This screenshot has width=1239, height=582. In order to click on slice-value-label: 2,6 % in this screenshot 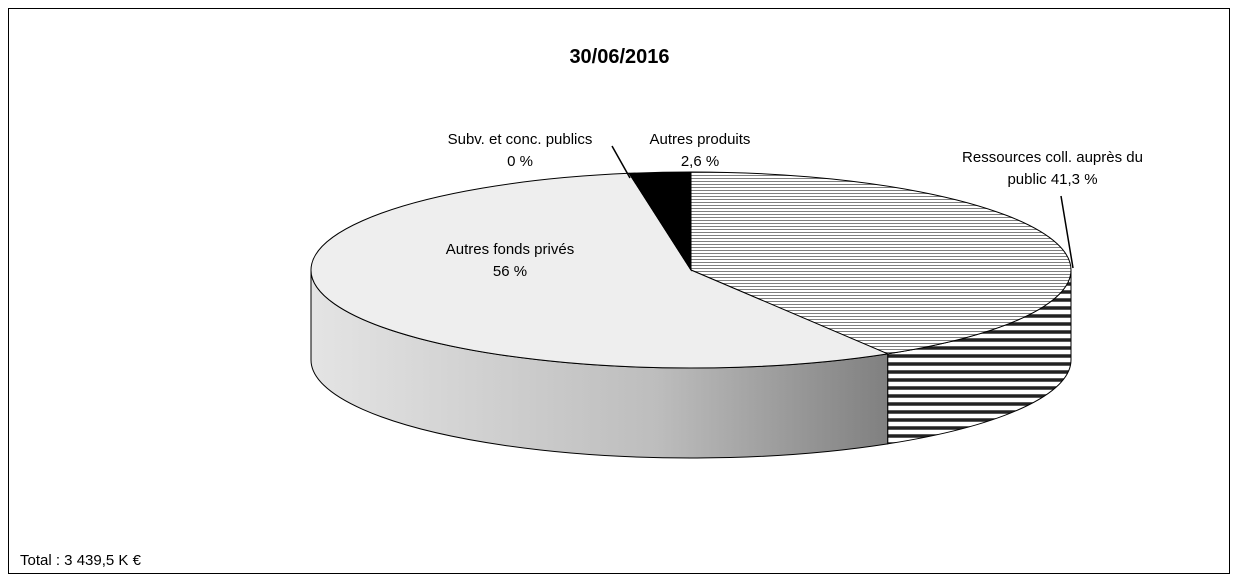, I will do `click(700, 161)`.